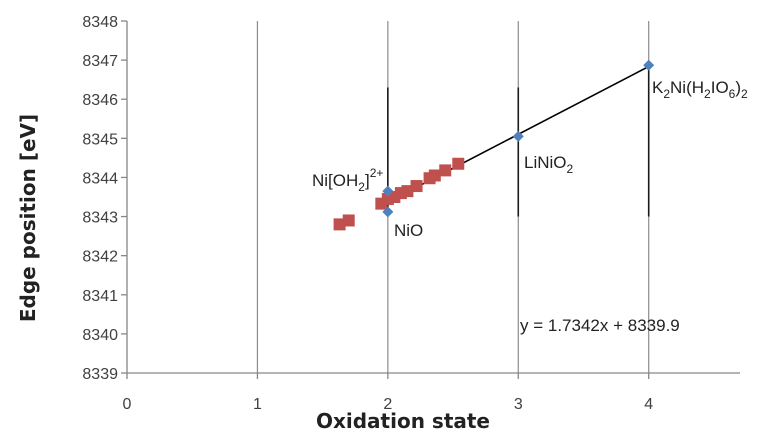 The image size is (761, 432). What do you see at coordinates (100, 178) in the screenshot?
I see `y-tick-label: 8344` at bounding box center [100, 178].